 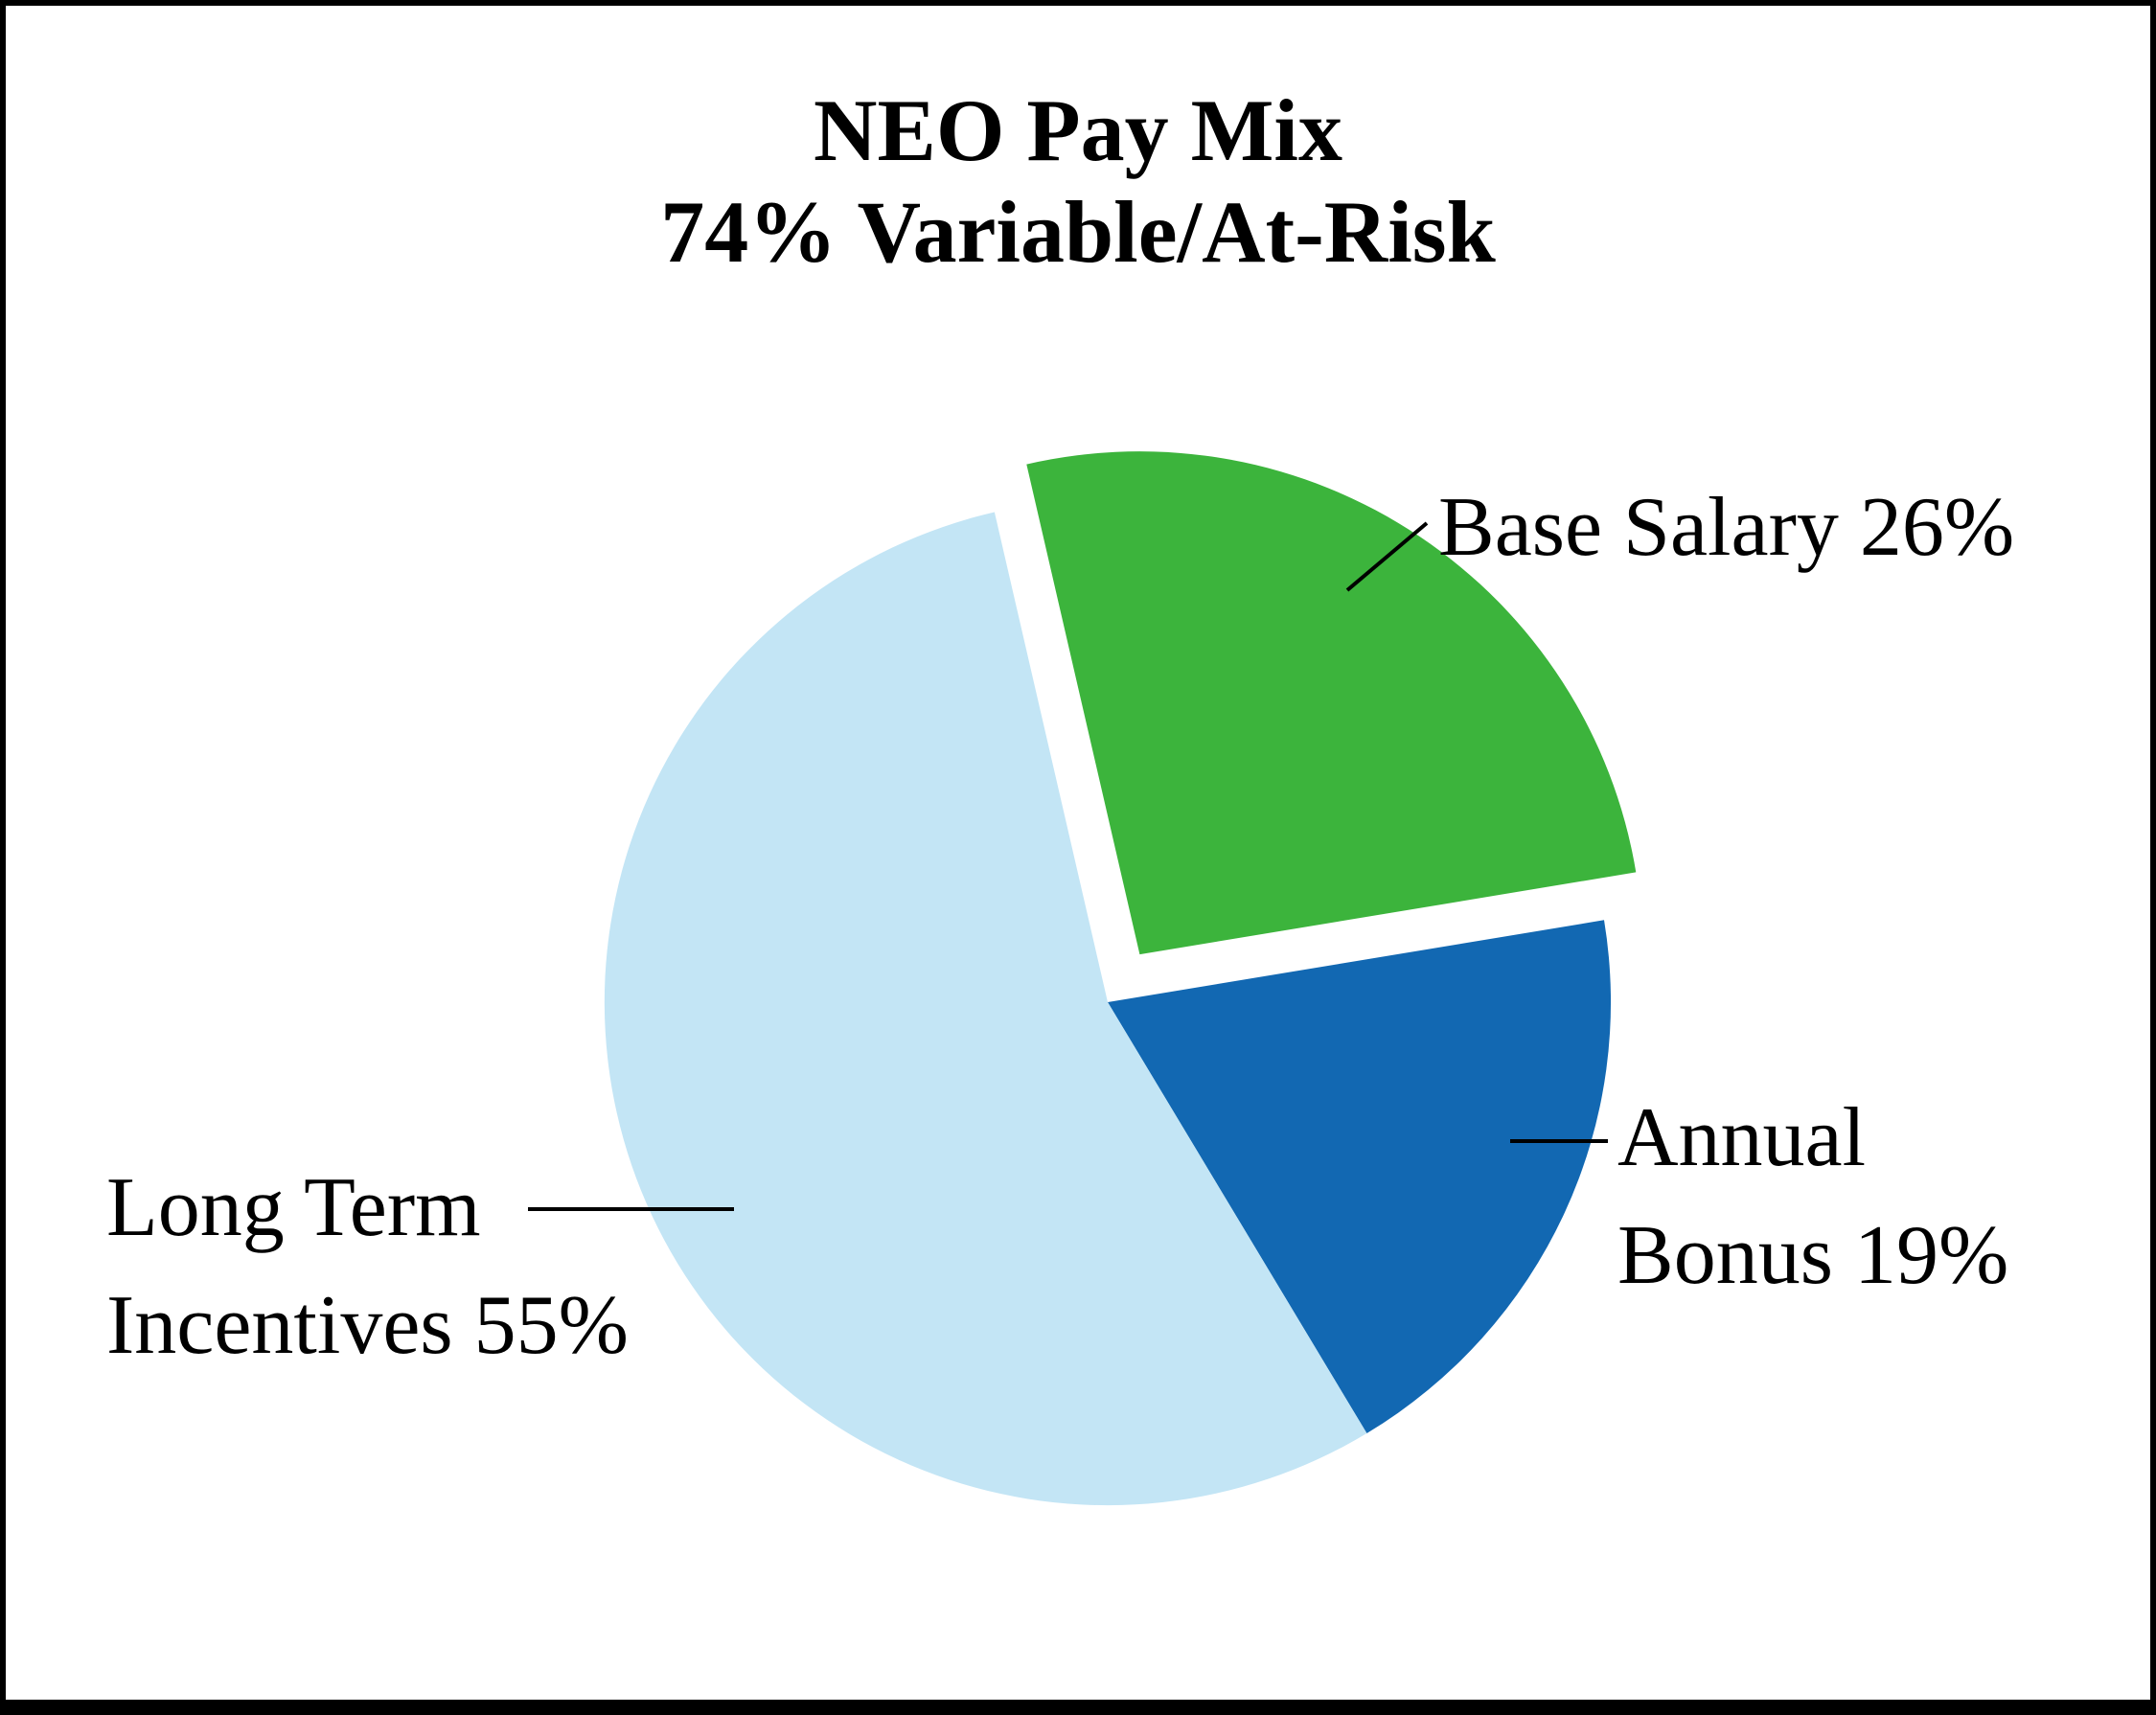 I want to click on label-annual-bonus: Annual Bonus 19%, so click(x=1812, y=1197).